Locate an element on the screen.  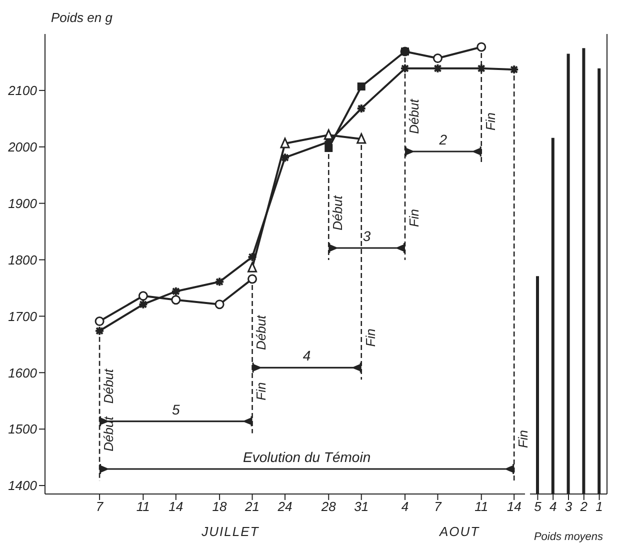
x-tick-label: 1 is located at coordinates (599, 506).